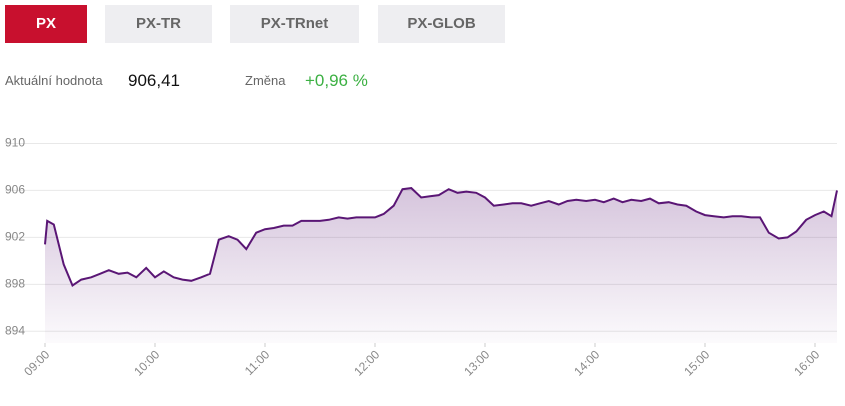 This screenshot has height=406, width=845. What do you see at coordinates (36, 362) in the screenshot?
I see `x-tick-label: 09:00` at bounding box center [36, 362].